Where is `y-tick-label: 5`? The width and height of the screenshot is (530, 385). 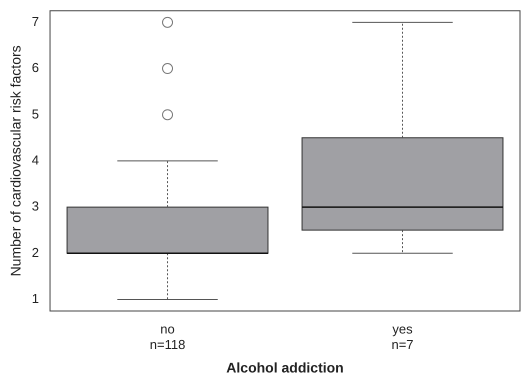
y-tick-label: 5 is located at coordinates (36, 114).